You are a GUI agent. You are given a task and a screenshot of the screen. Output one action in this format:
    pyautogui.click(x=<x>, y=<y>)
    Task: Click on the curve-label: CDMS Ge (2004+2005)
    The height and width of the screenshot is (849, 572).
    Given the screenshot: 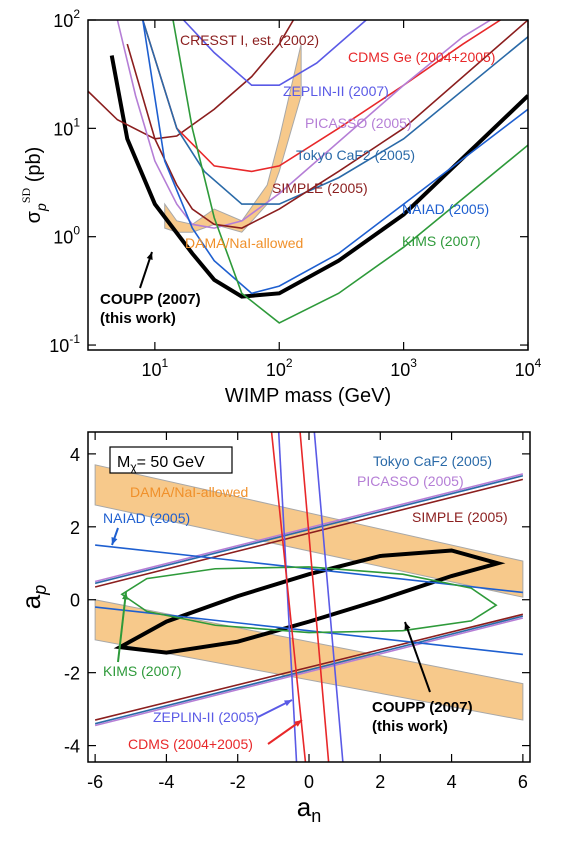 What is the action you would take?
    pyautogui.click(x=421, y=57)
    